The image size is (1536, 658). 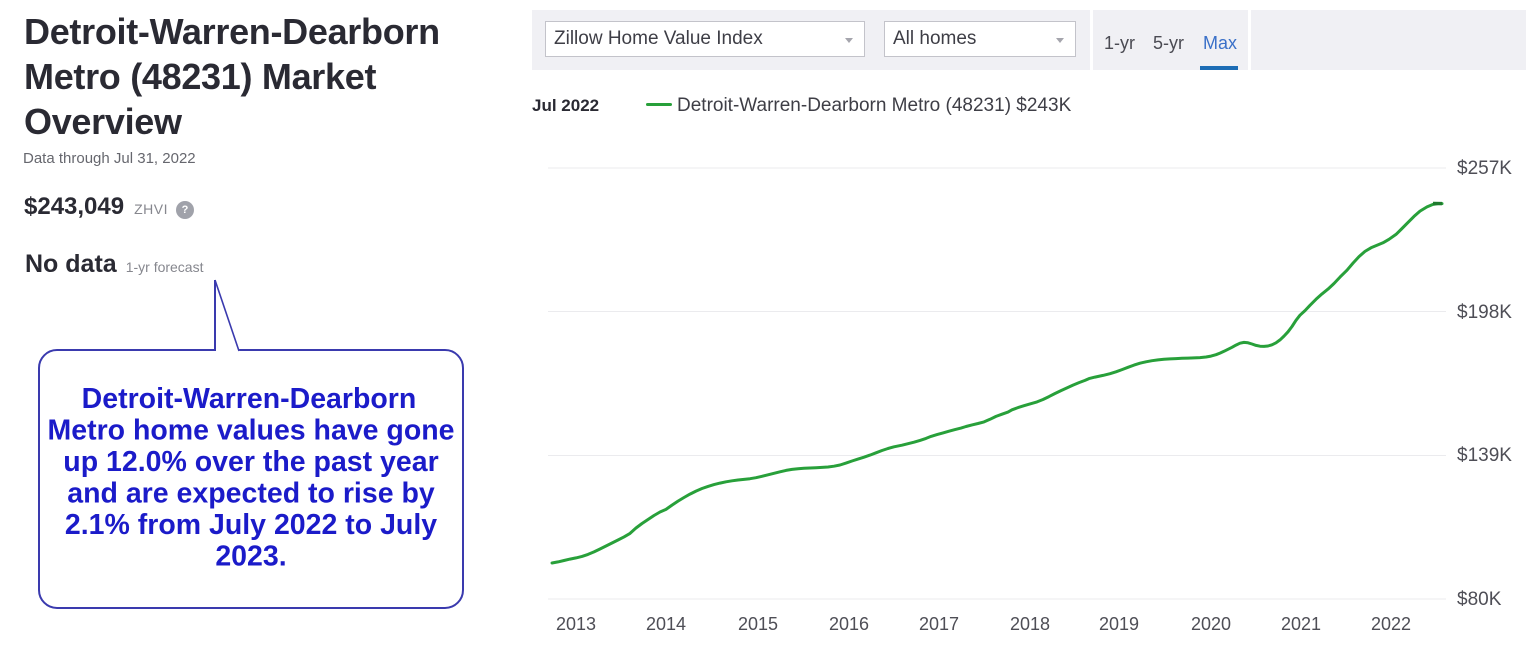 I want to click on svg-text: 2016, so click(x=849, y=624).